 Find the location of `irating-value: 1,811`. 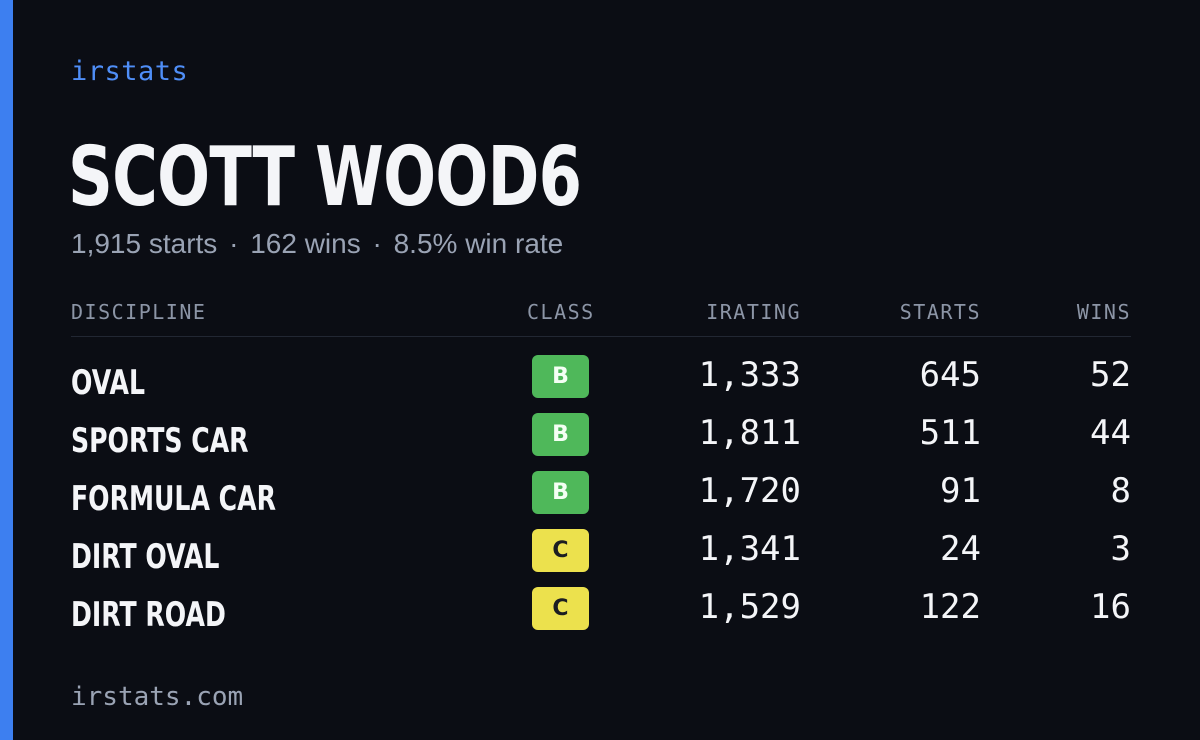

irating-value: 1,811 is located at coordinates (749, 433).